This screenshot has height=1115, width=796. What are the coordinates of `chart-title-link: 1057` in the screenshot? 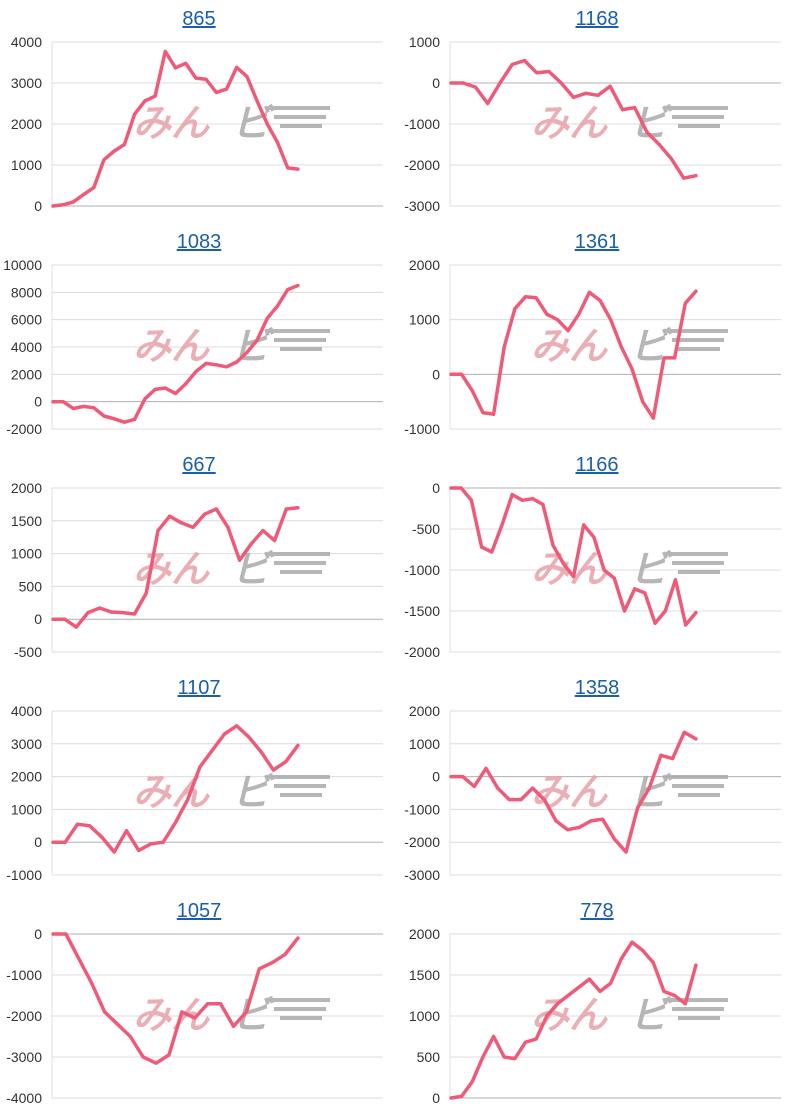 It's located at (199, 911).